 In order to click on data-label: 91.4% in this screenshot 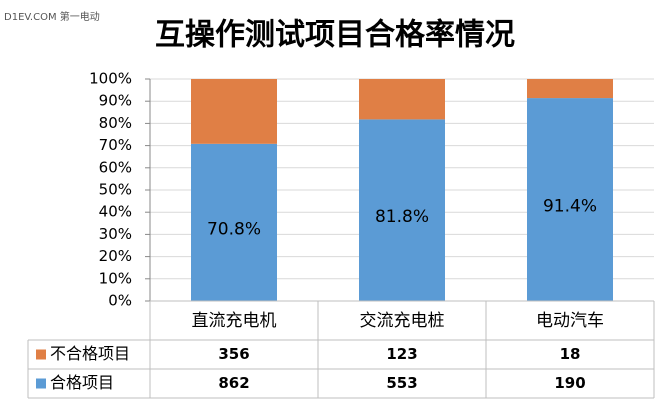, I will do `click(570, 207)`.